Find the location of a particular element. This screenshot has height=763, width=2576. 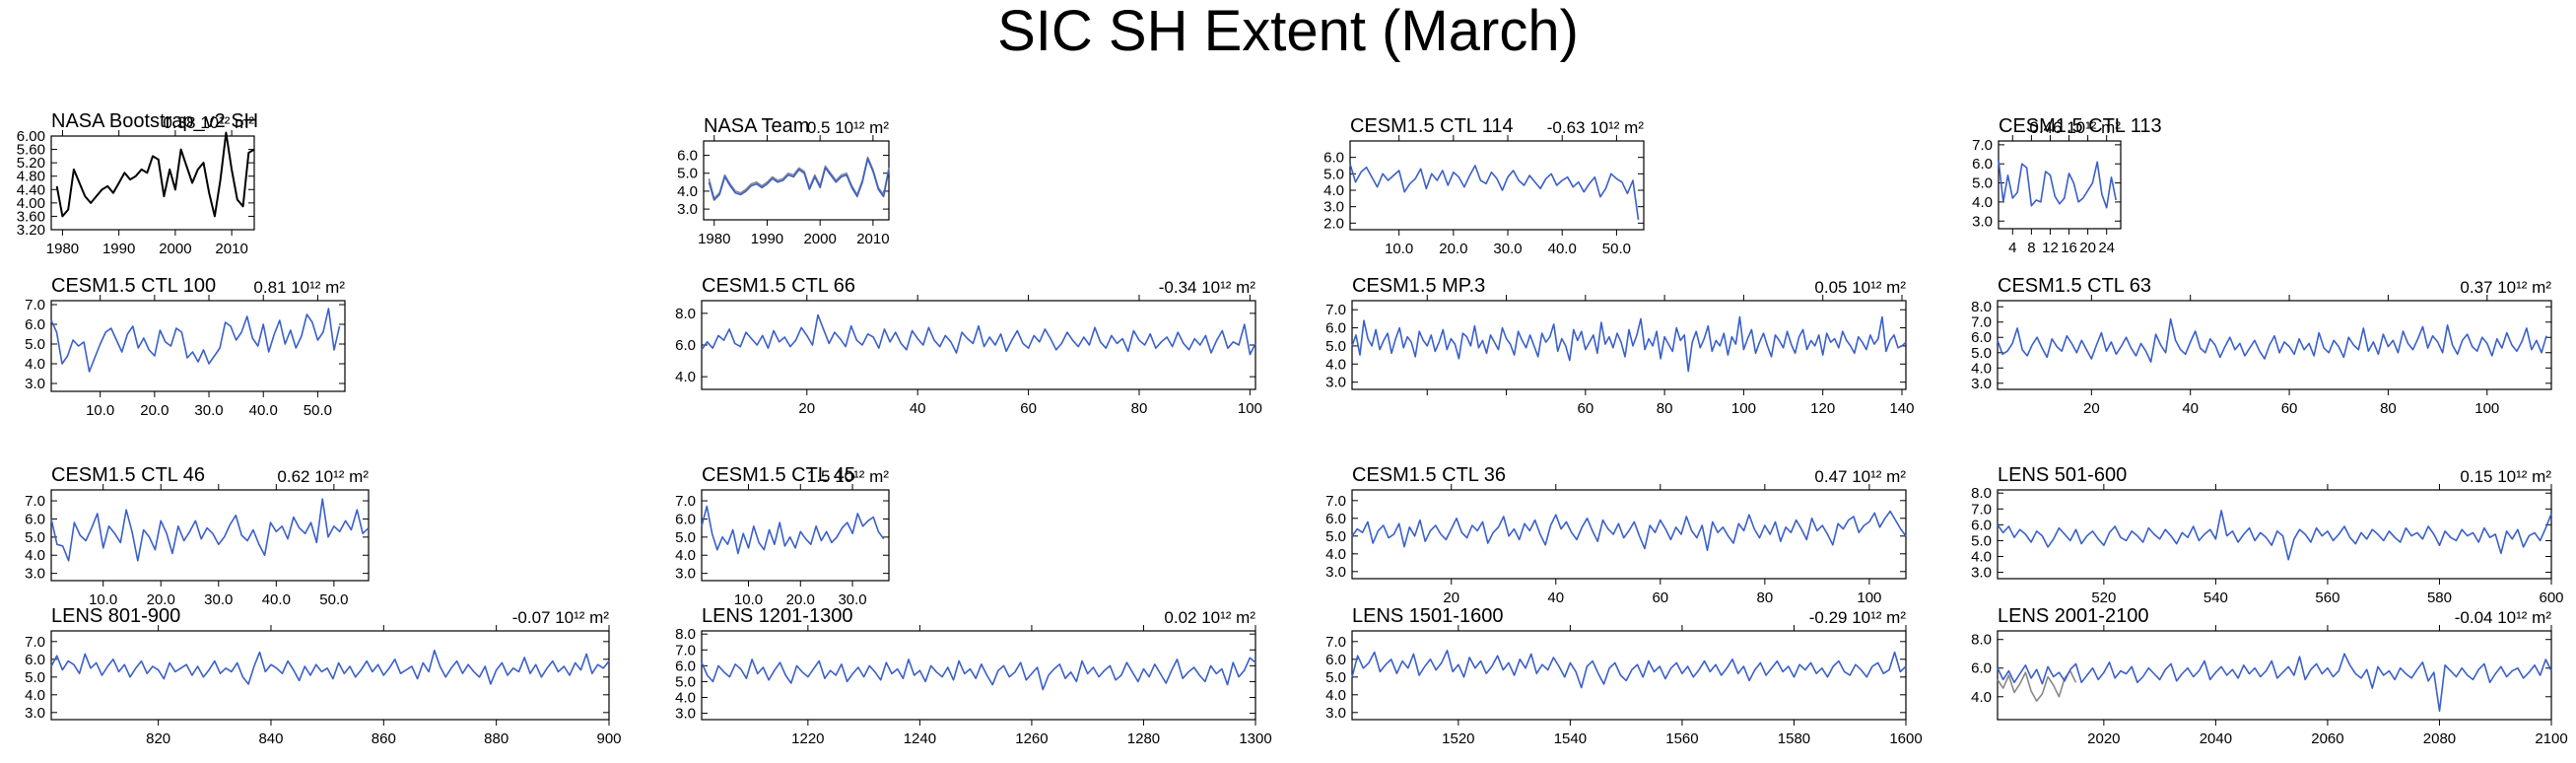

plot-area: 3.04.05.06.07.0 20 40 60 80 100 is located at coordinates (1616, 545).